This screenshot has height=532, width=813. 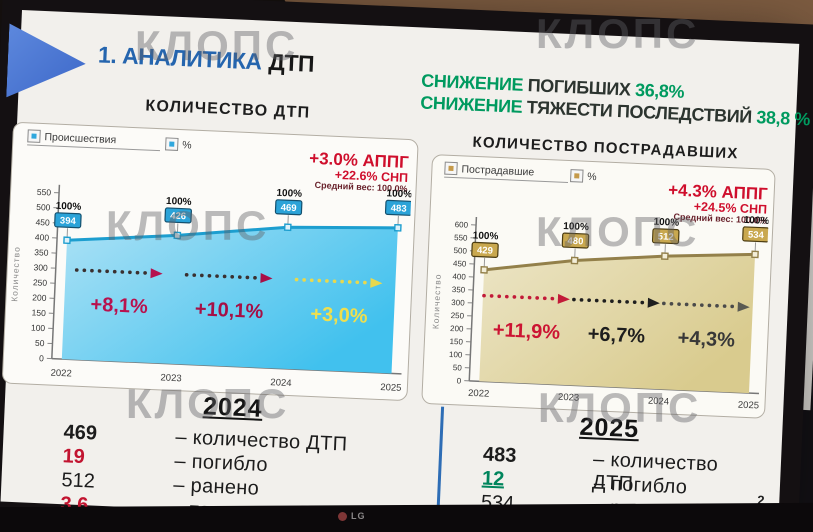 I want to click on svg-text: 469, so click(x=288, y=208).